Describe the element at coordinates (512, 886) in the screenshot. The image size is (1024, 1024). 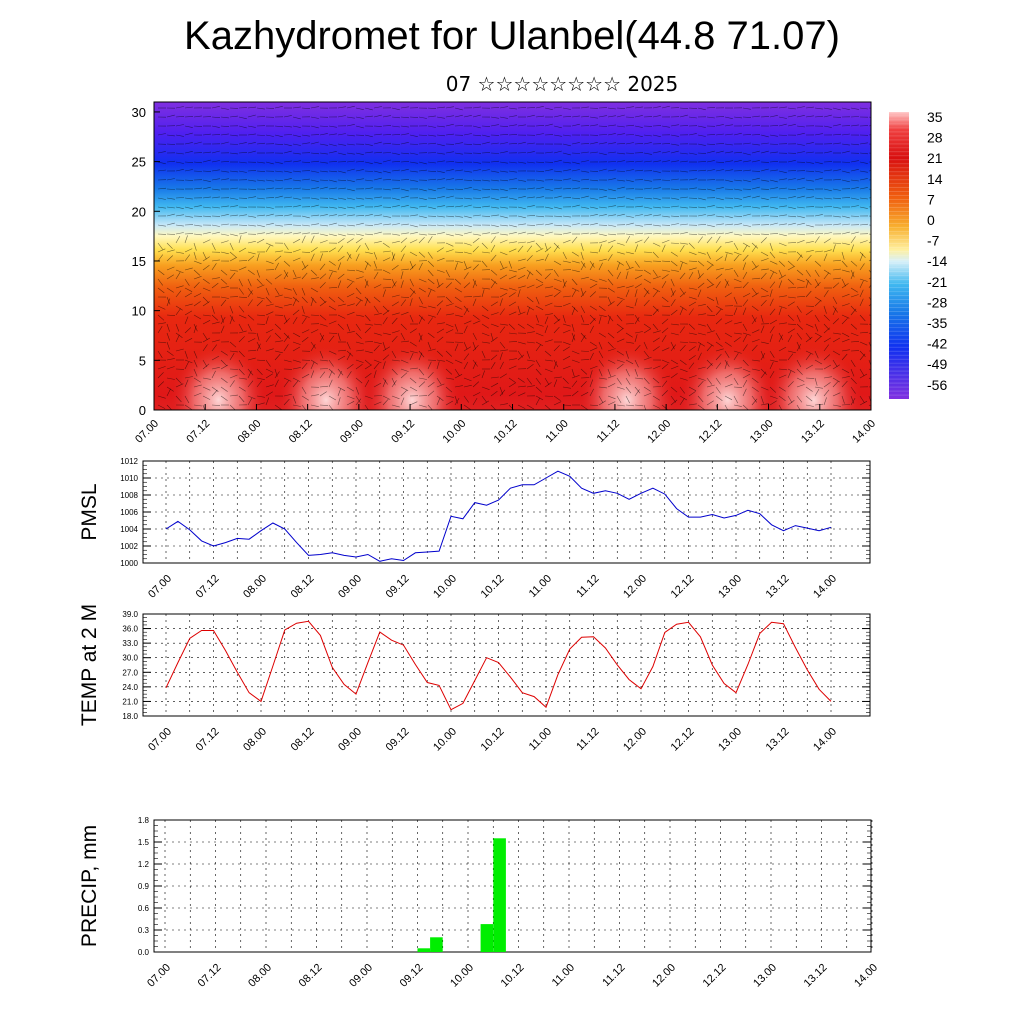
I see `plot-frame` at that location.